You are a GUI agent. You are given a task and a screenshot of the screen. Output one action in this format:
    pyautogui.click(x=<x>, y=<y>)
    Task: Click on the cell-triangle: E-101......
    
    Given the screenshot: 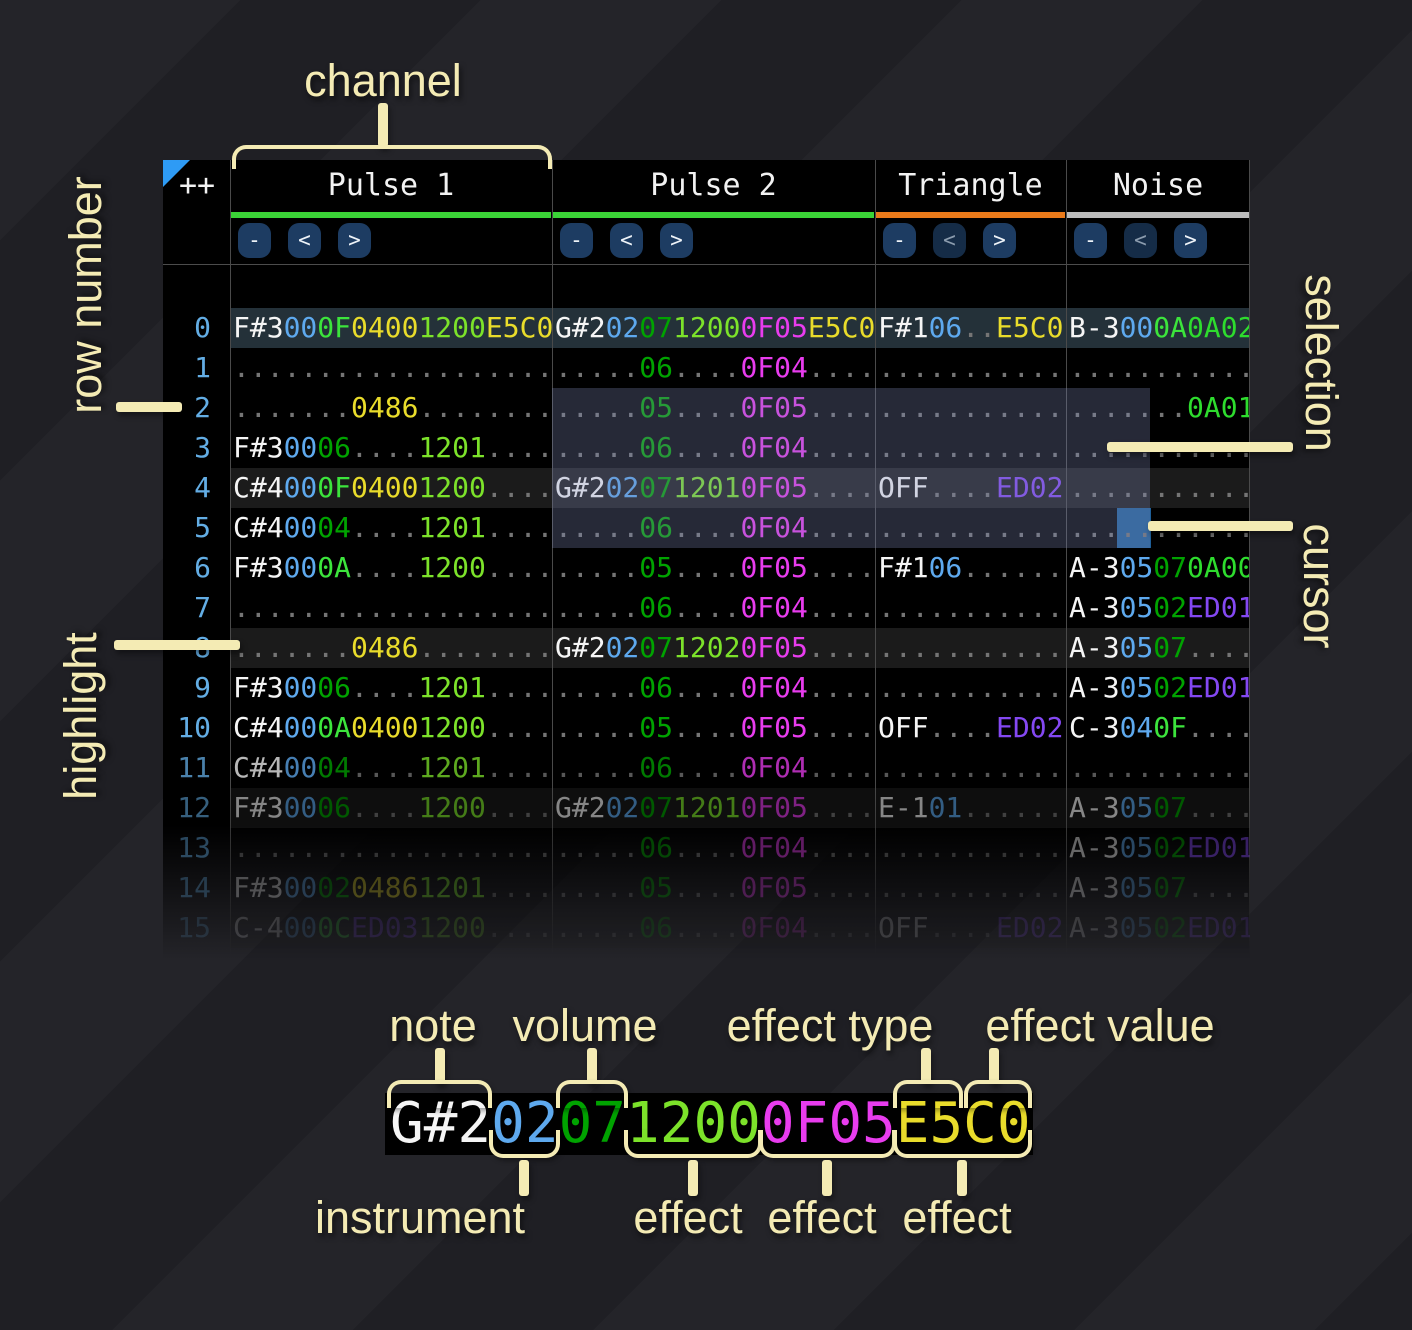 What is the action you would take?
    pyautogui.click(x=970, y=808)
    